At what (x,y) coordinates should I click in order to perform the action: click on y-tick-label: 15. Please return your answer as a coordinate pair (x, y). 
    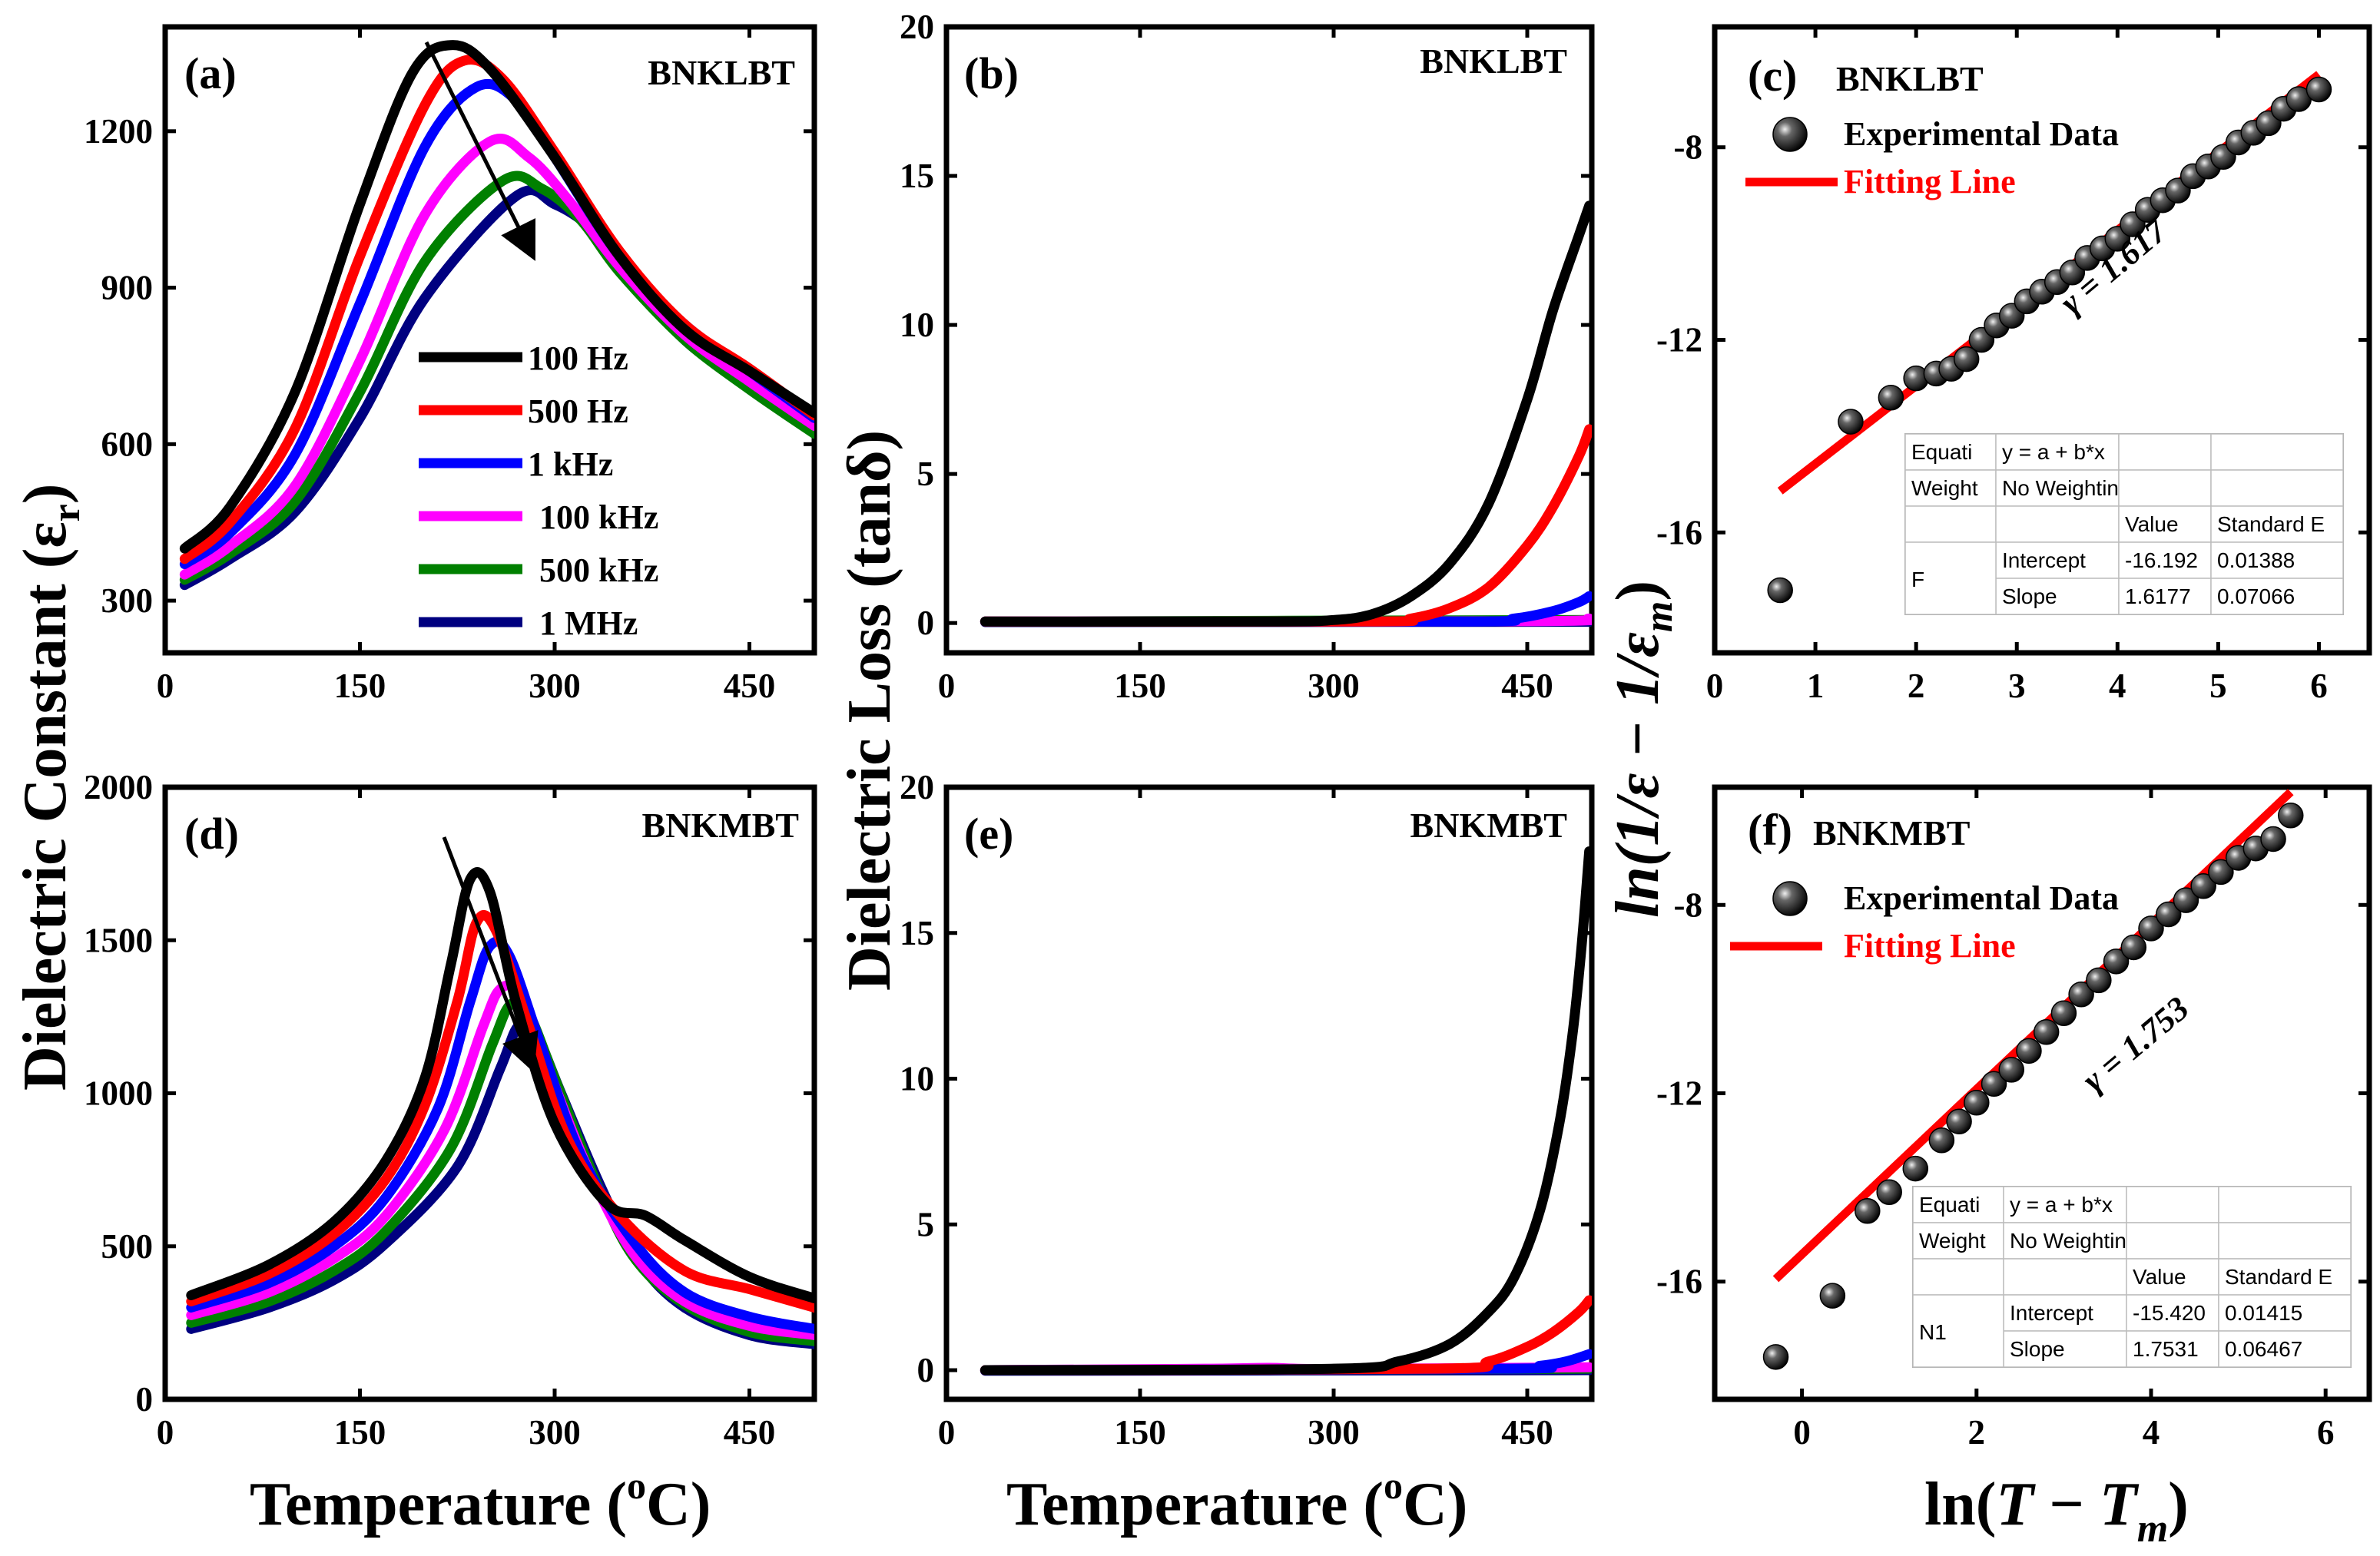
    Looking at the image, I should click on (917, 176).